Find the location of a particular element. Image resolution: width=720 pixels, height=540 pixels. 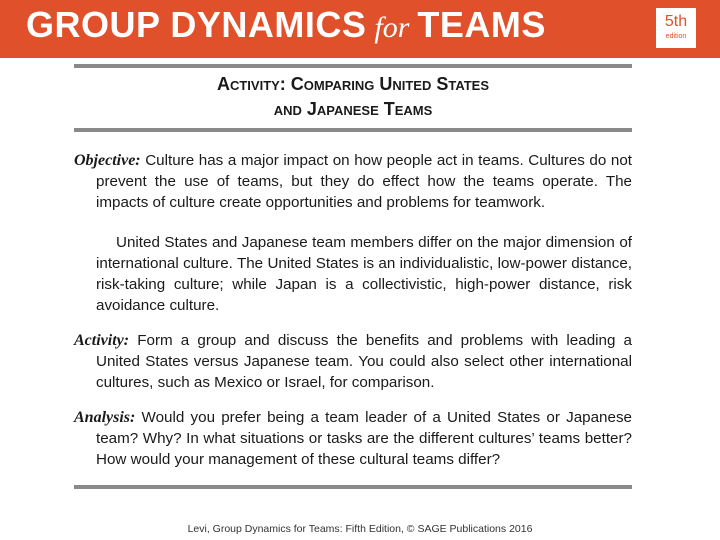

book-title-teams: TEAMS is located at coordinates (481, 24).